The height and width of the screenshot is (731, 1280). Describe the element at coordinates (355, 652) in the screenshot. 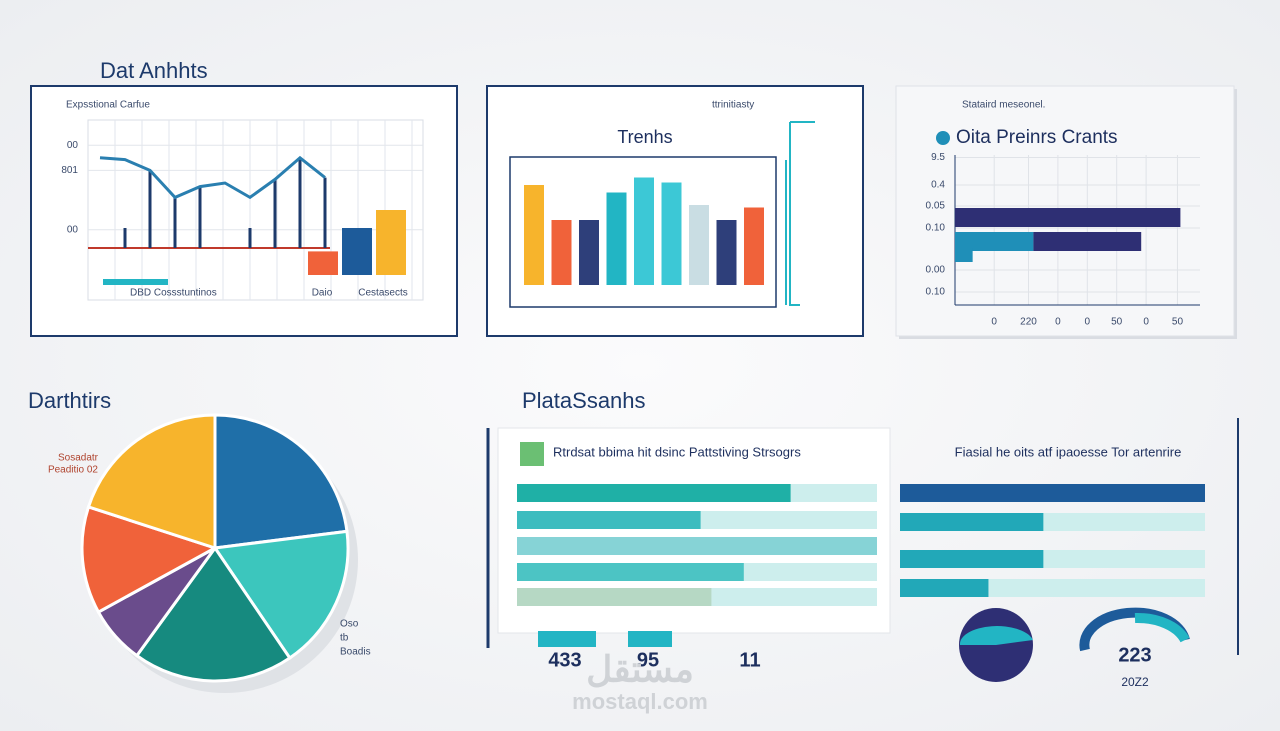

I see `pie-label: Boadis` at that location.